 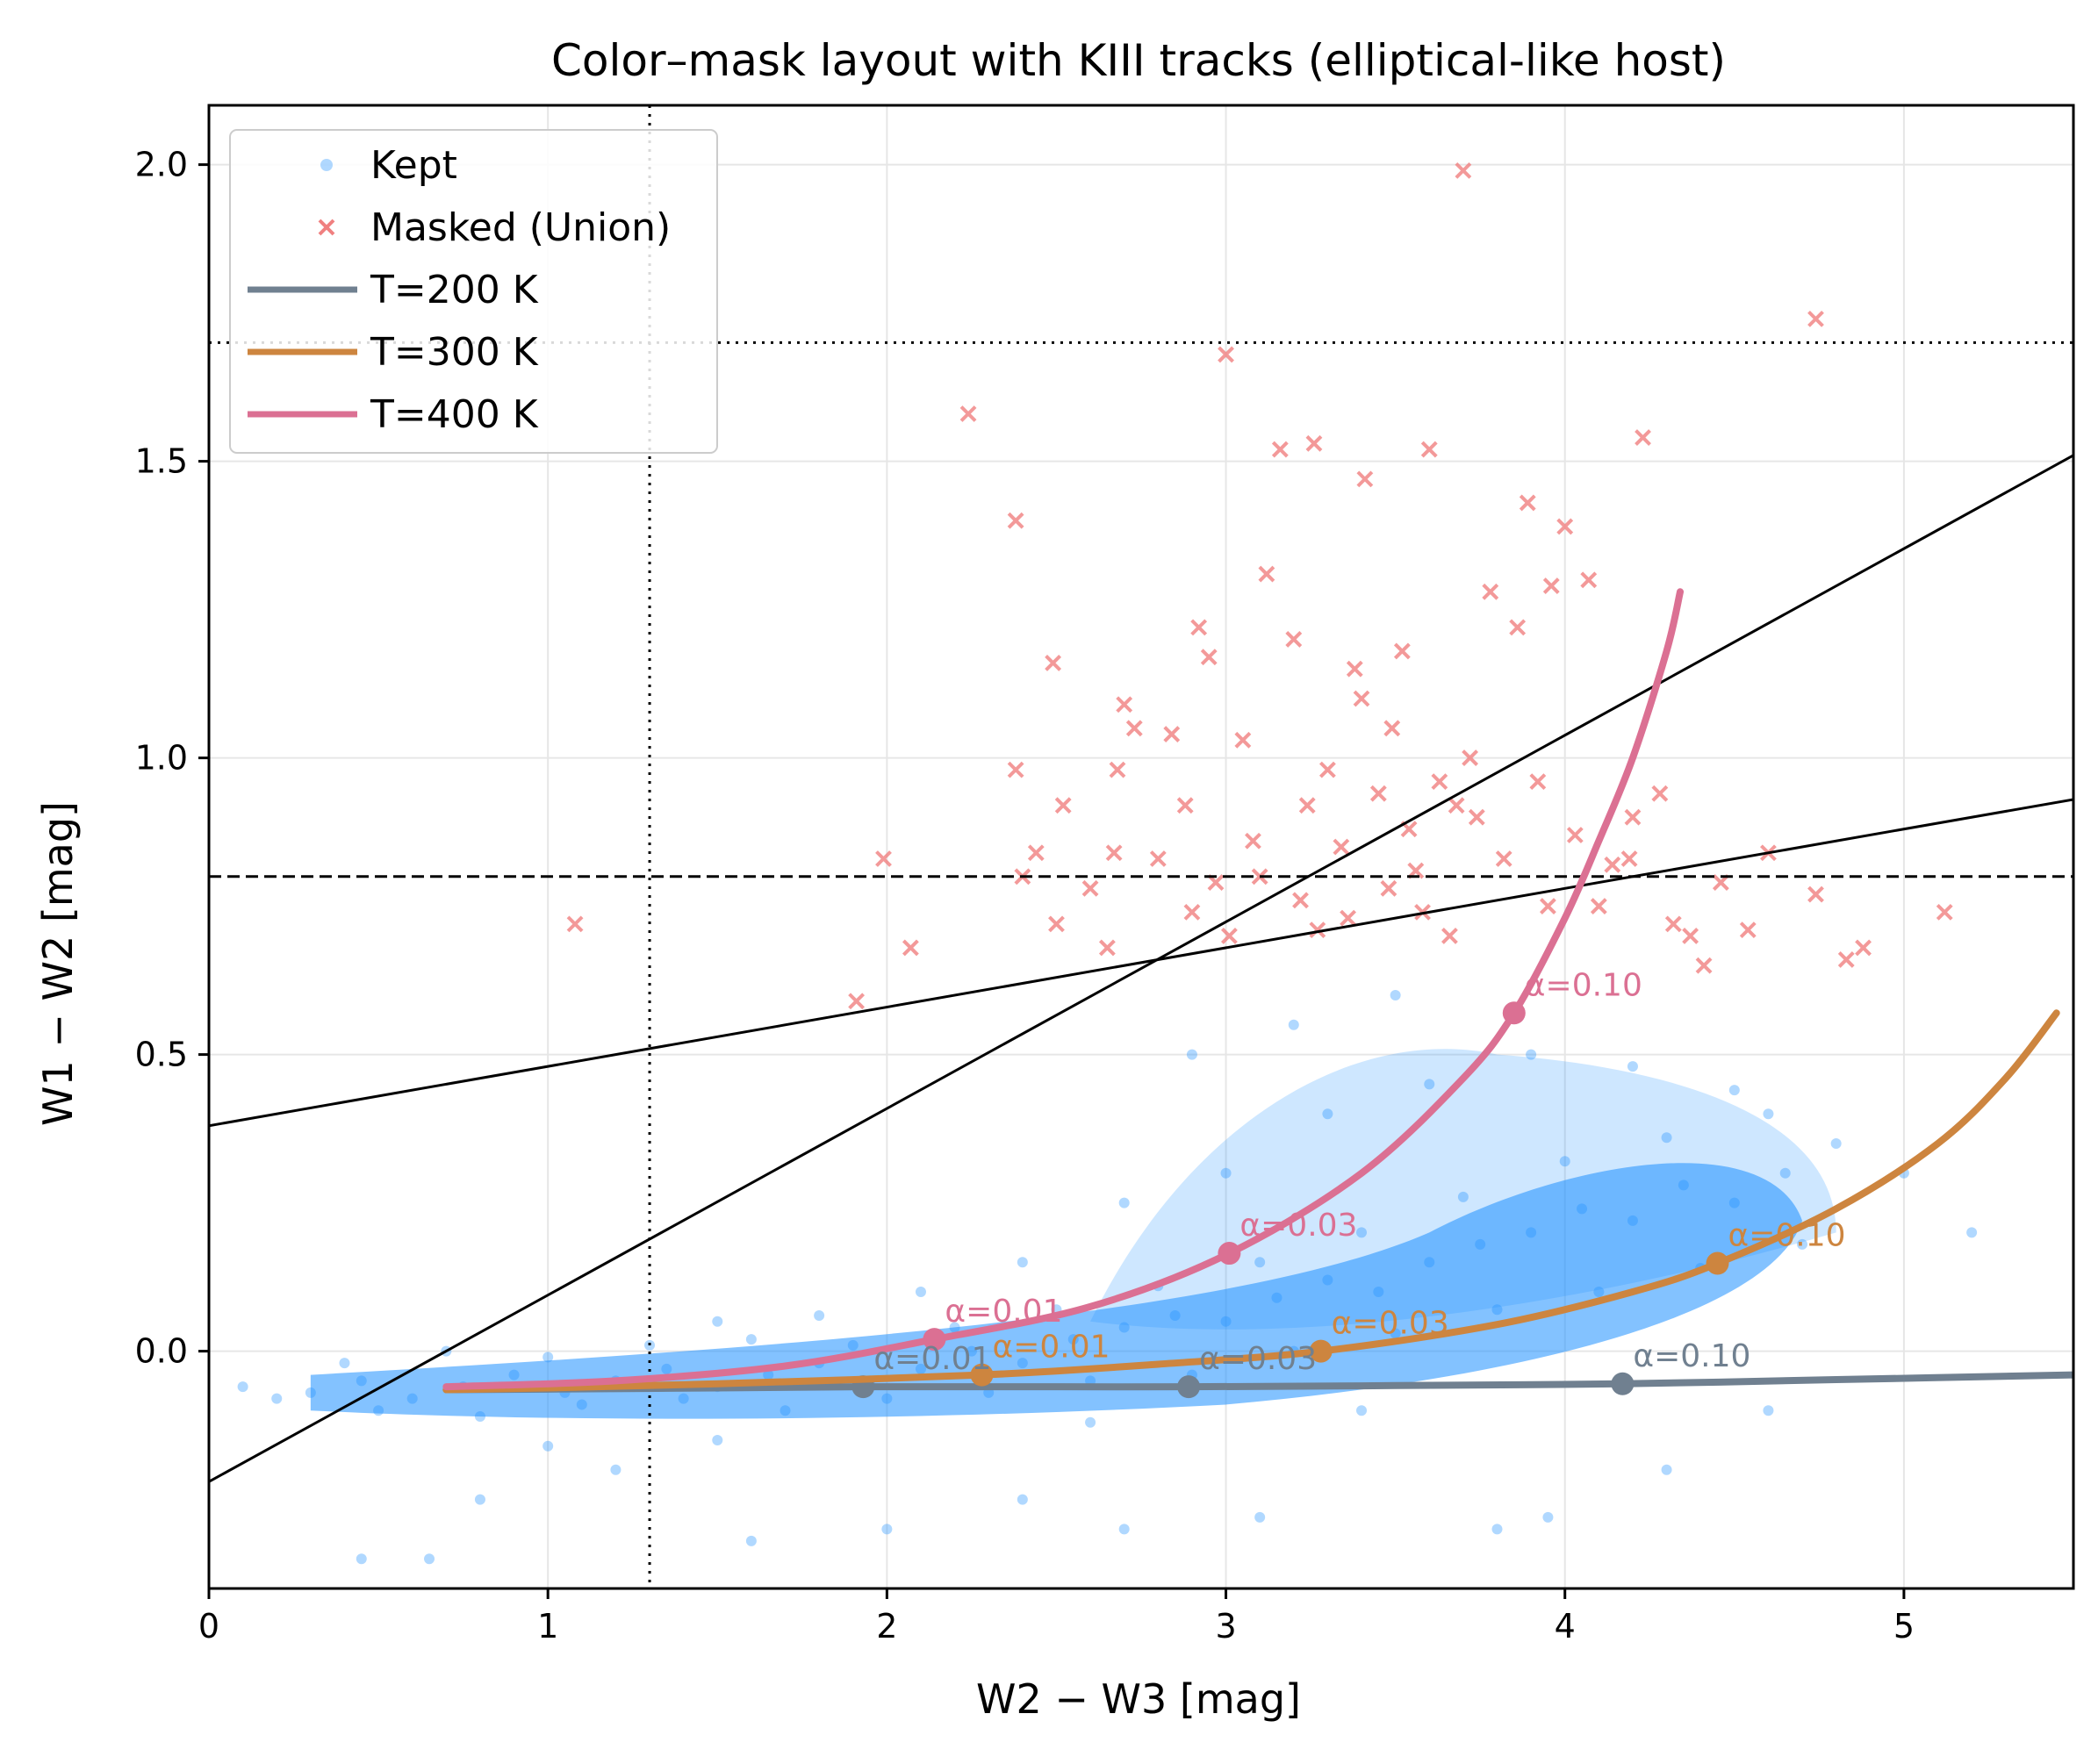 I want to click on legend-label: T=400 K, so click(x=454, y=414).